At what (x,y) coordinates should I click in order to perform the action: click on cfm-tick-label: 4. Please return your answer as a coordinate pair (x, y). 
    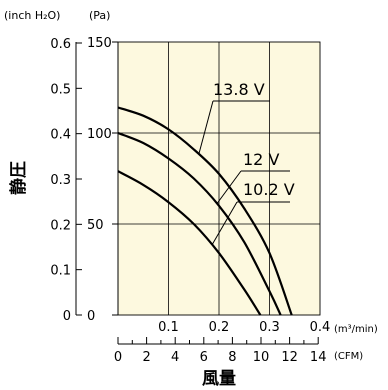
    Looking at the image, I should click on (175, 357).